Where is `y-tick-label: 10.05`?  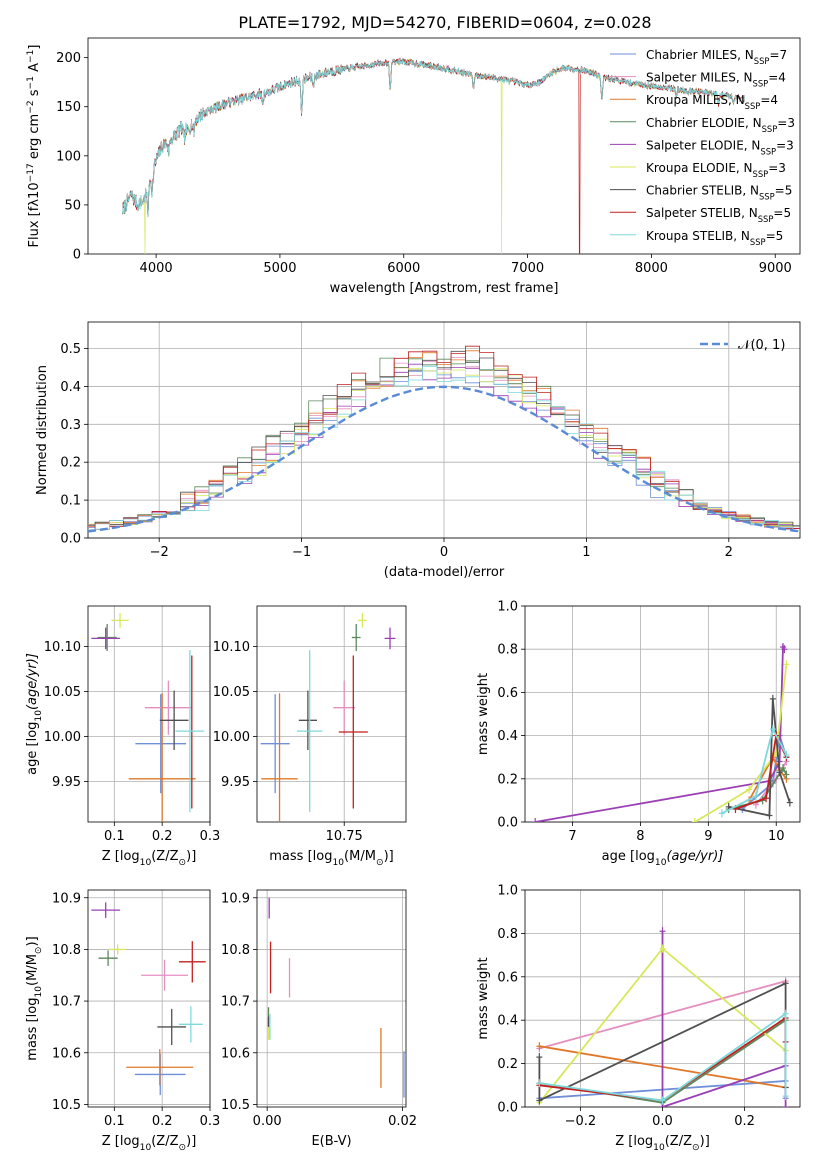 y-tick-label: 10.05 is located at coordinates (62, 692).